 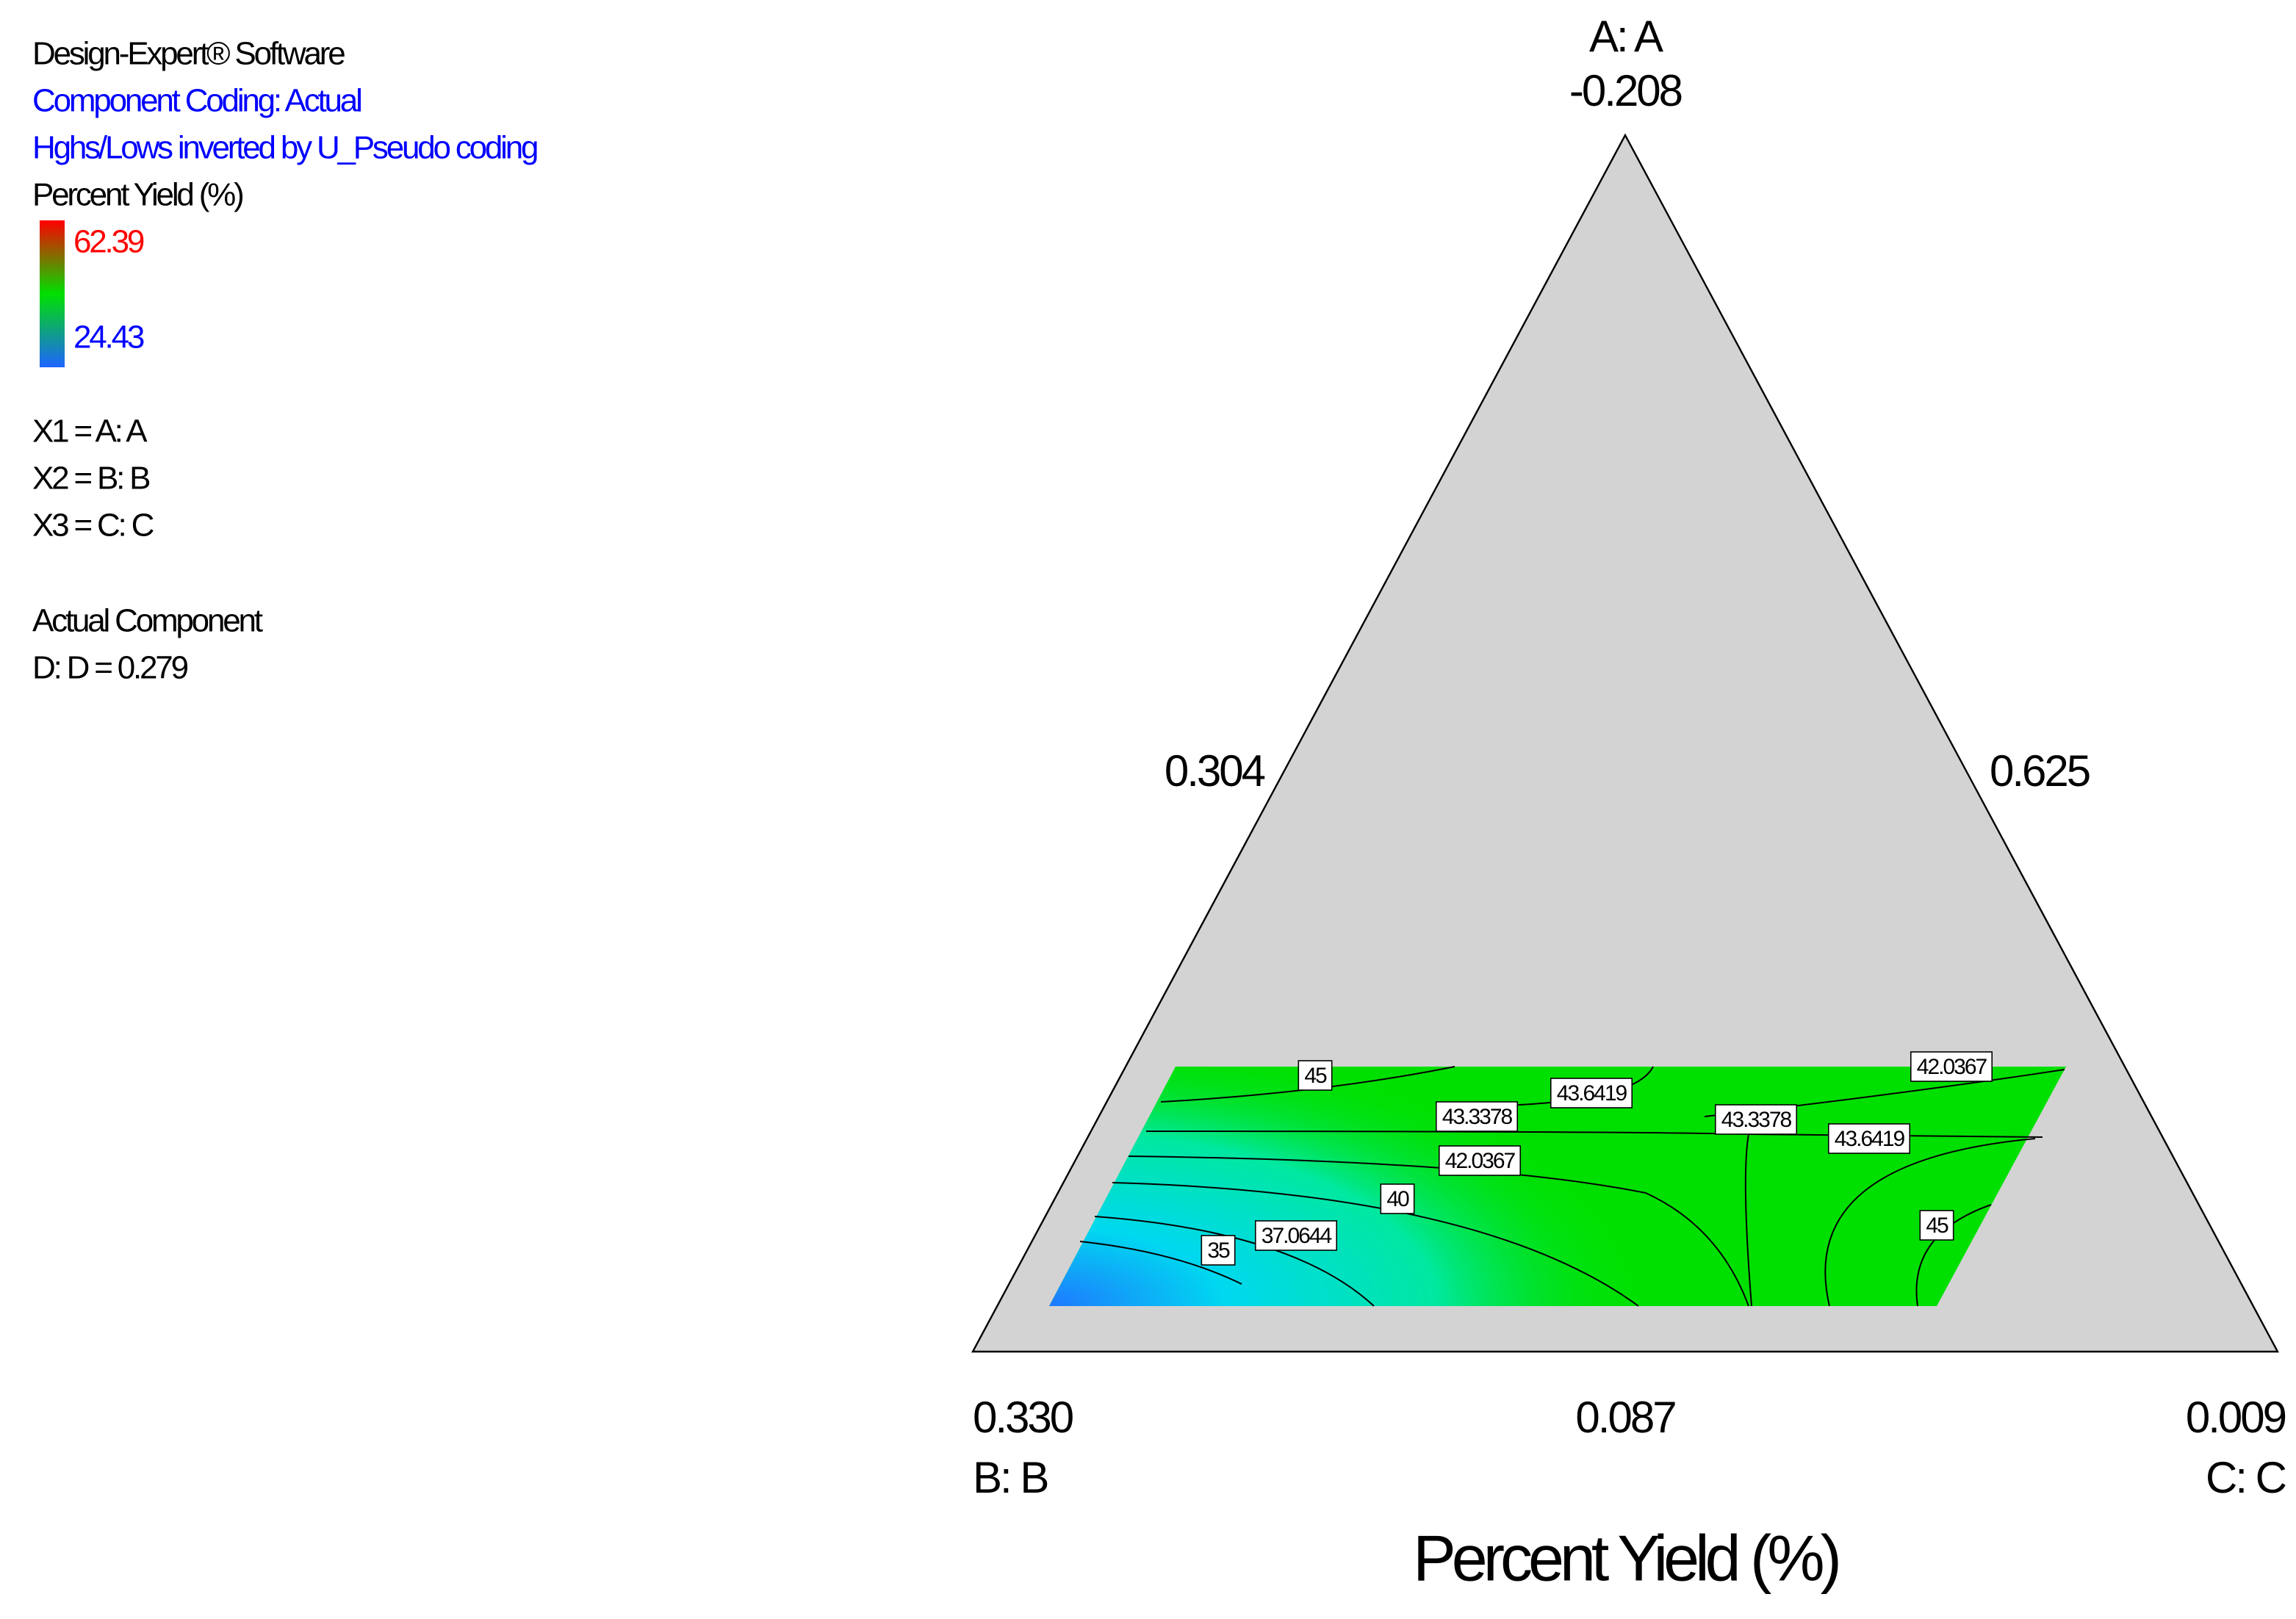 What do you see at coordinates (147, 621) in the screenshot?
I see `actual-heading: Actual Component` at bounding box center [147, 621].